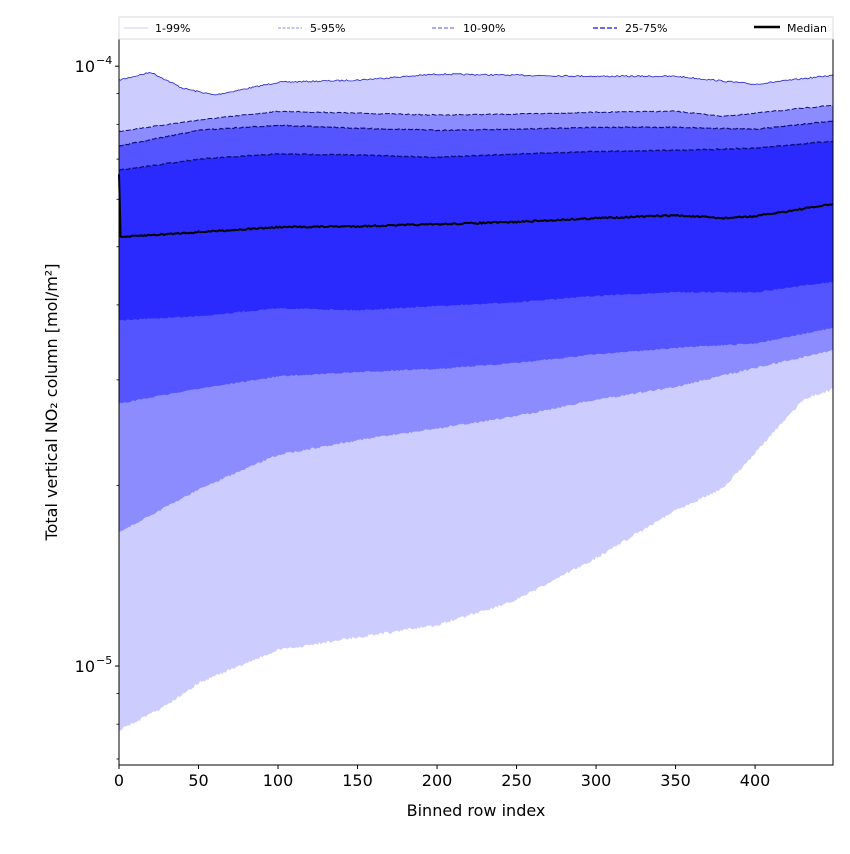  What do you see at coordinates (755, 780) in the screenshot?
I see `x-tick-label: 400` at bounding box center [755, 780].